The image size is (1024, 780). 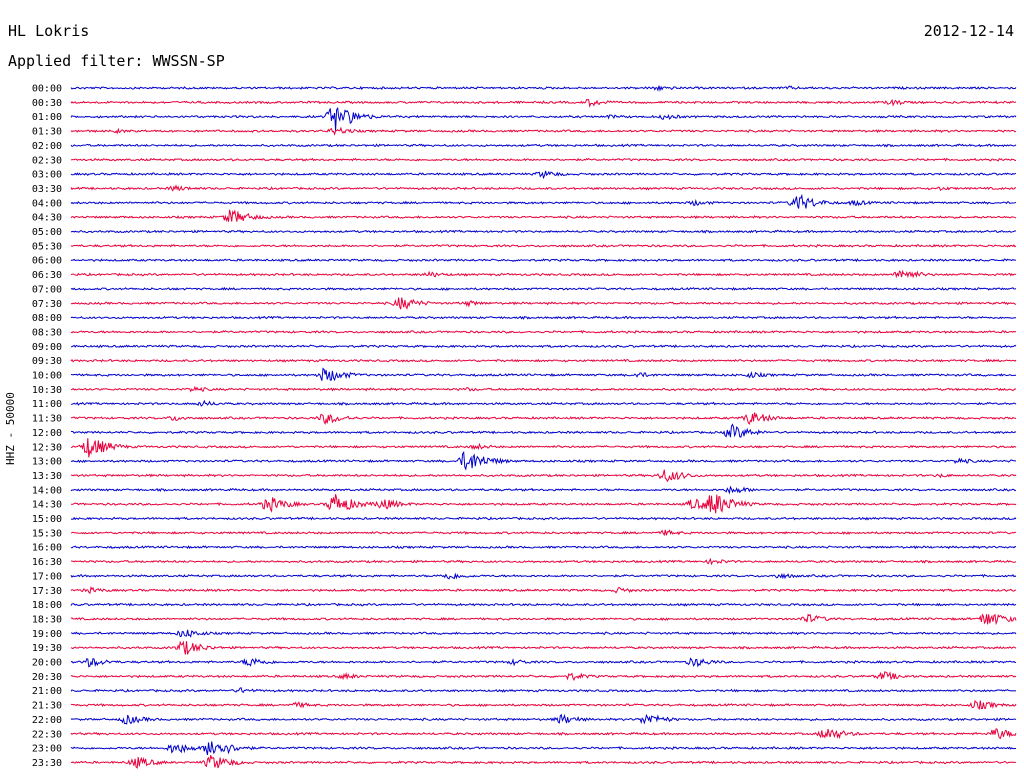 What do you see at coordinates (47, 376) in the screenshot?
I see `time-label: 10:00` at bounding box center [47, 376].